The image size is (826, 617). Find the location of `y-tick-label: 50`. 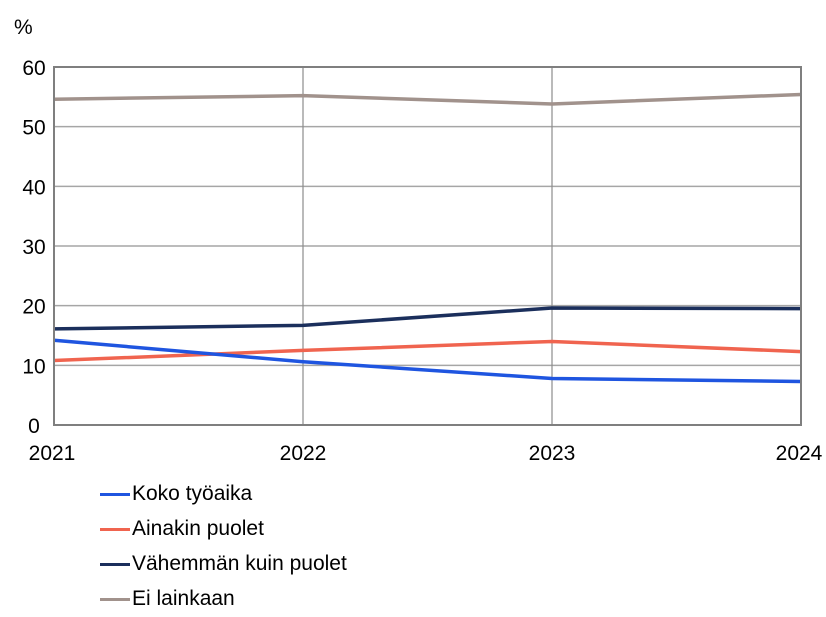

y-tick-label: 50 is located at coordinates (33, 128).